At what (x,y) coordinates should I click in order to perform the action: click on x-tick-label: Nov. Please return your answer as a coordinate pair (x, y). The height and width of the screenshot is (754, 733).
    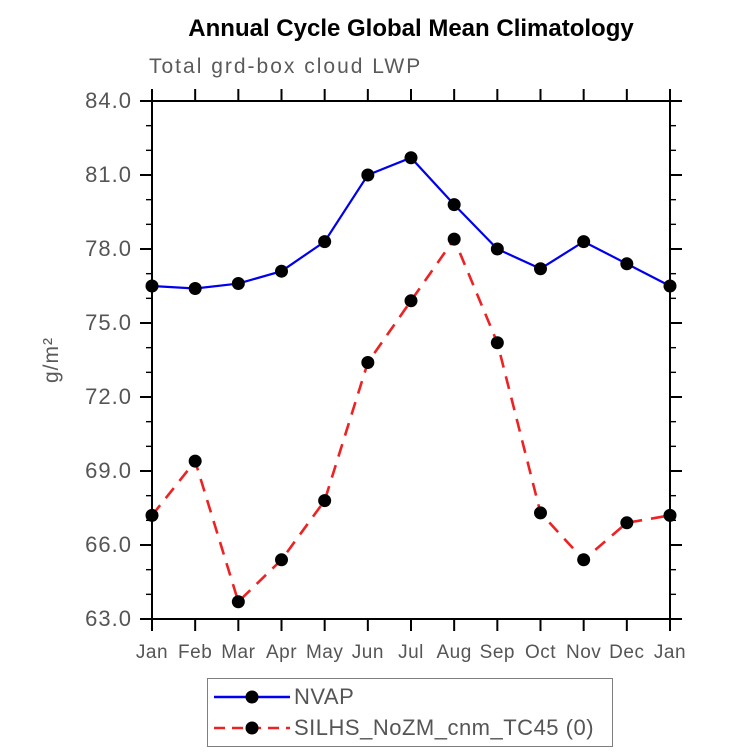
    Looking at the image, I should click on (583, 652).